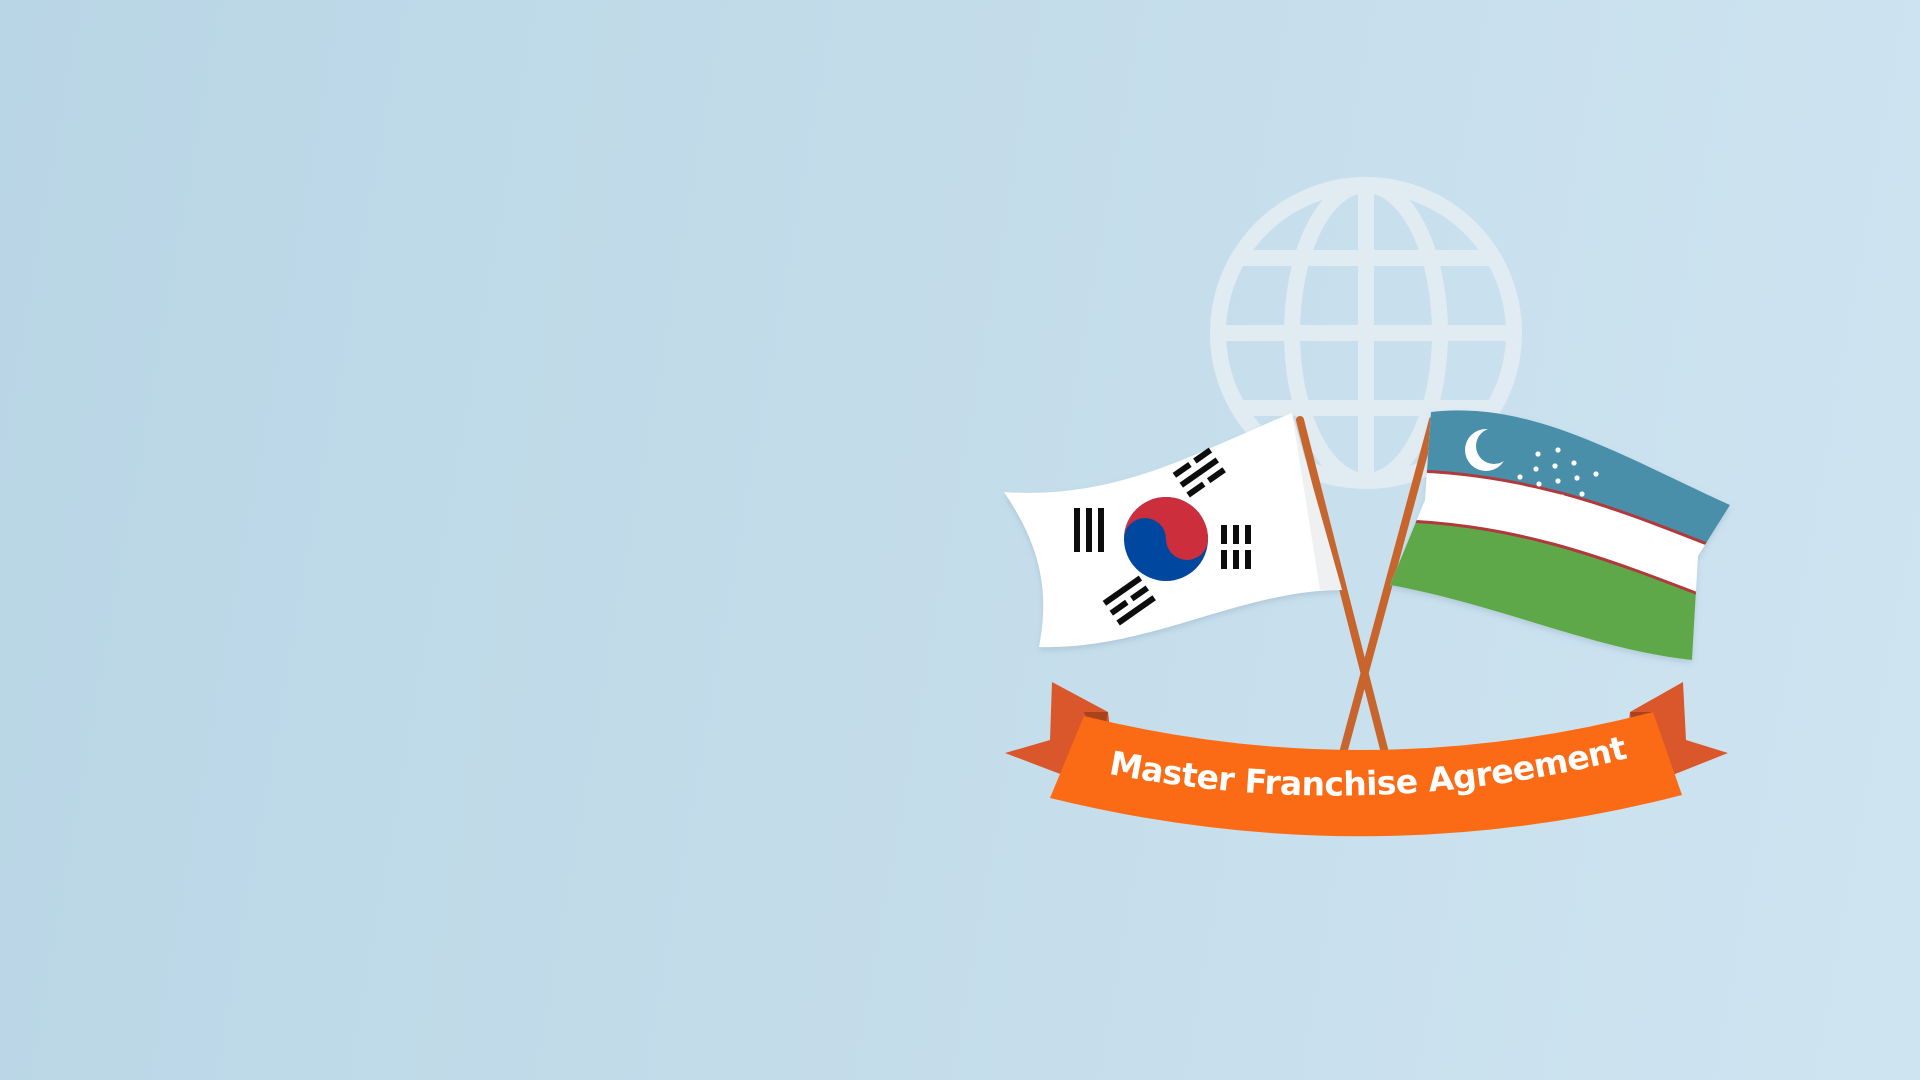  I want to click on right-flag-pole, so click(1387, 588).